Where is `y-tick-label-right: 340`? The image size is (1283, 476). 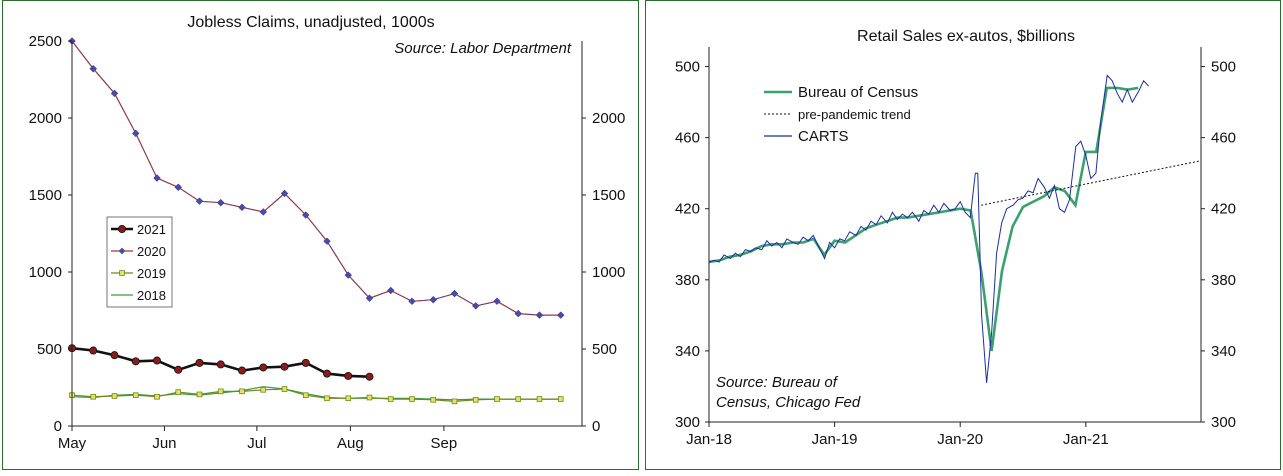 y-tick-label-right: 340 is located at coordinates (1223, 351).